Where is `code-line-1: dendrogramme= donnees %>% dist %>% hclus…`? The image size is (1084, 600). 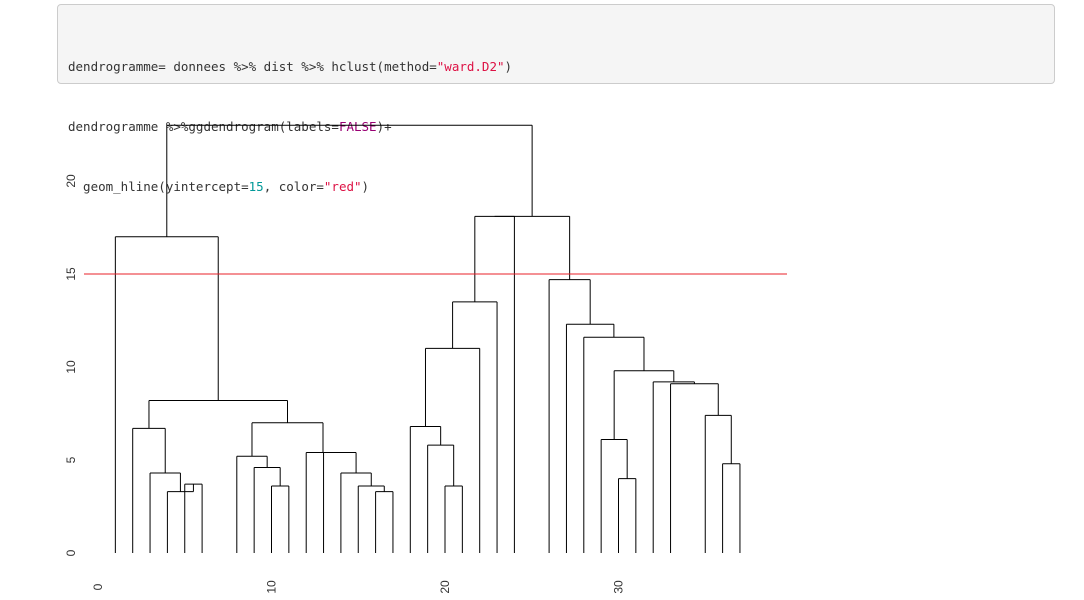
code-line-1: dendrogramme= donnees %>% dist %>% hclus… is located at coordinates (556, 67).